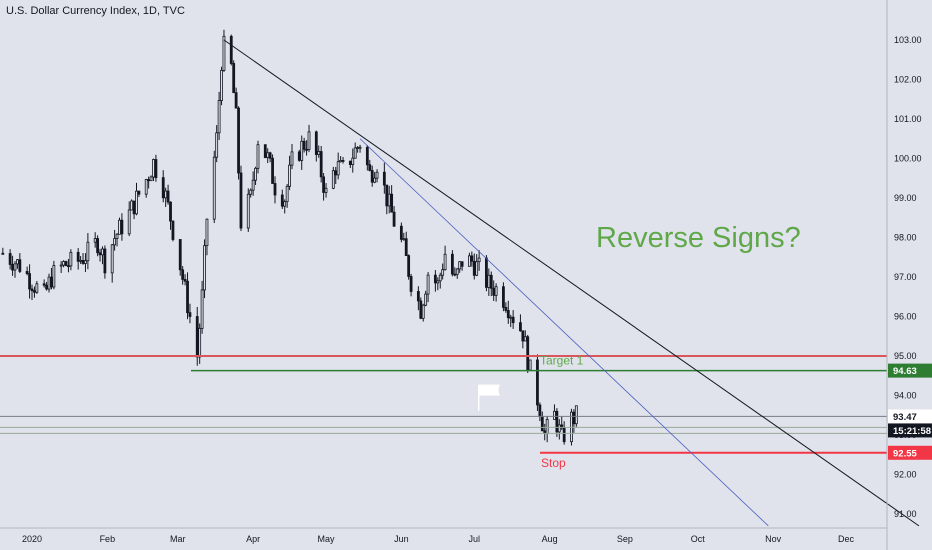 This screenshot has width=932, height=550. I want to click on target-label: Target 1, so click(562, 361).